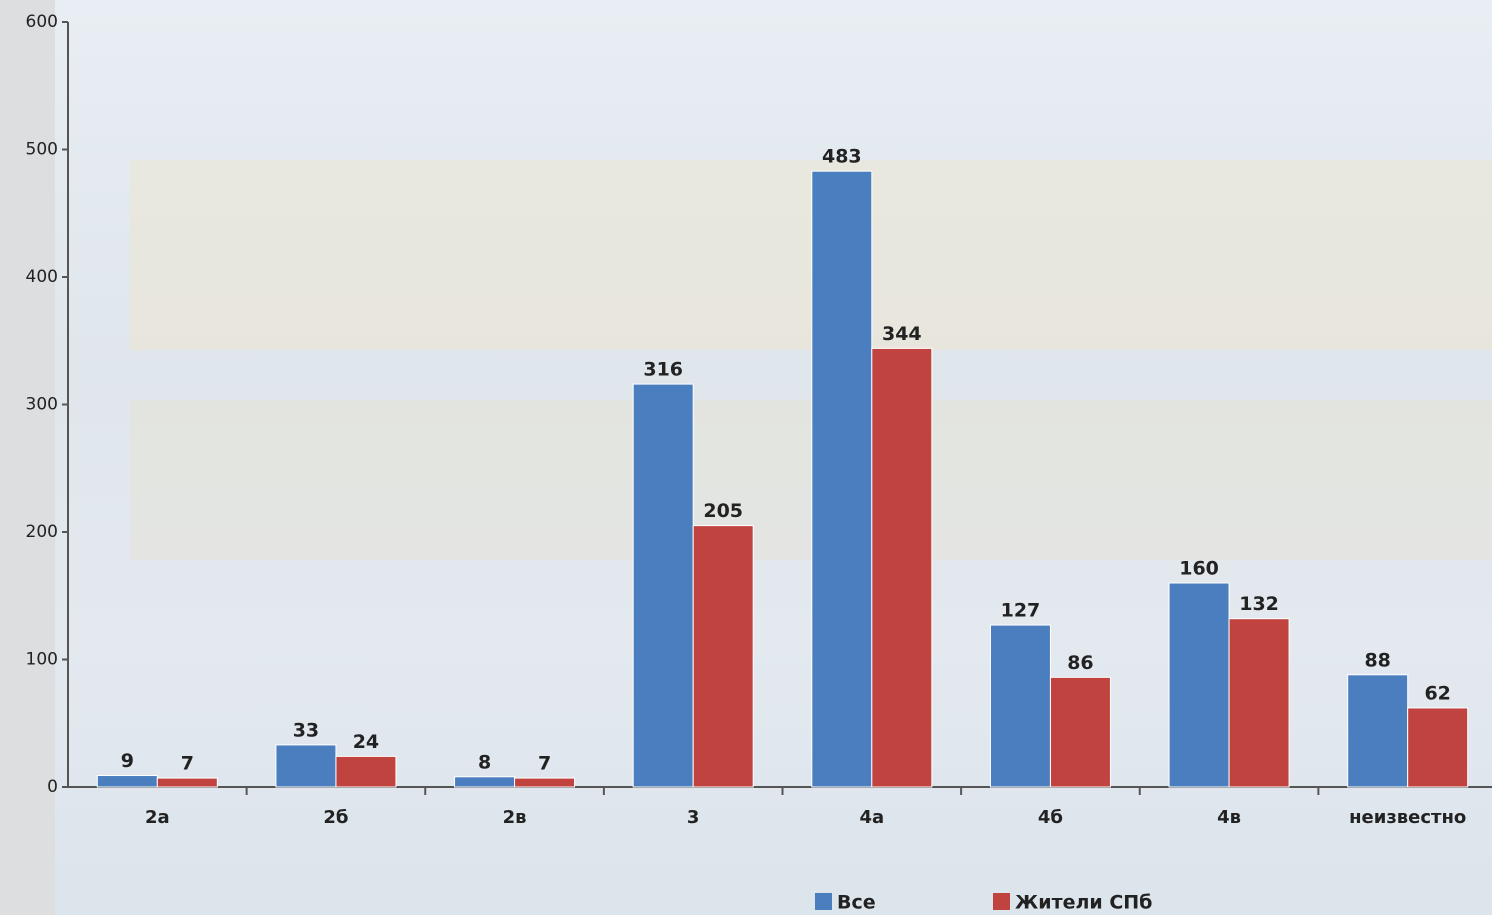 This screenshot has height=915, width=1492. What do you see at coordinates (42, 22) in the screenshot?
I see `y-tick-label: 600` at bounding box center [42, 22].